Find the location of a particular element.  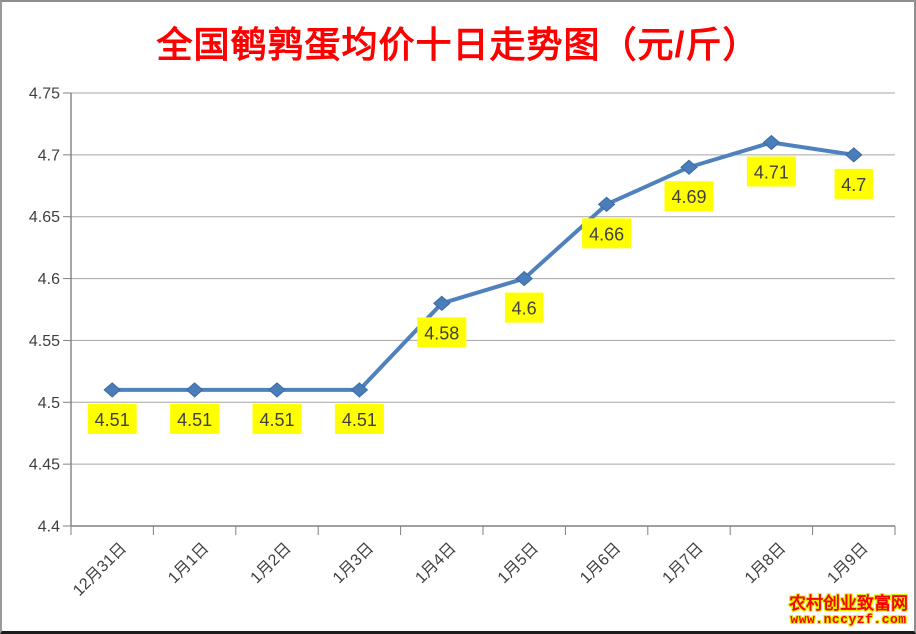

x-tick-label: 1月9日 is located at coordinates (847, 563).